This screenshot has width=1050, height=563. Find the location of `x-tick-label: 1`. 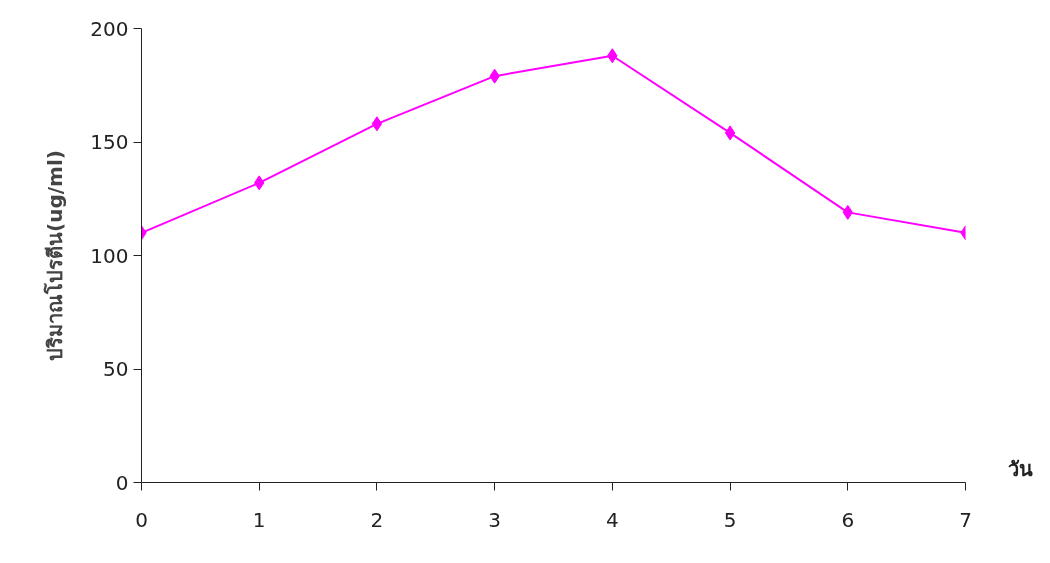

x-tick-label: 1 is located at coordinates (259, 519).